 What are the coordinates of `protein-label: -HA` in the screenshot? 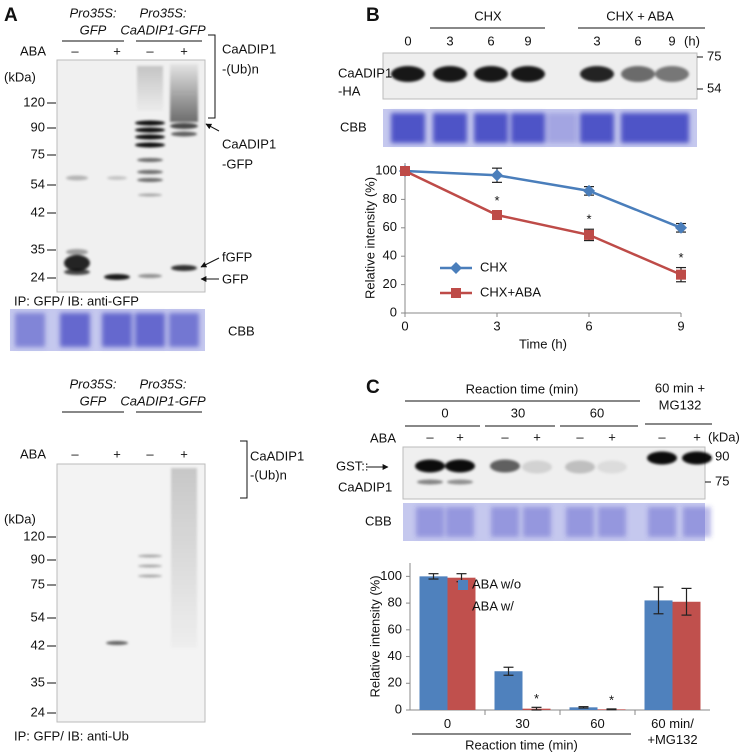 It's located at (349, 90).